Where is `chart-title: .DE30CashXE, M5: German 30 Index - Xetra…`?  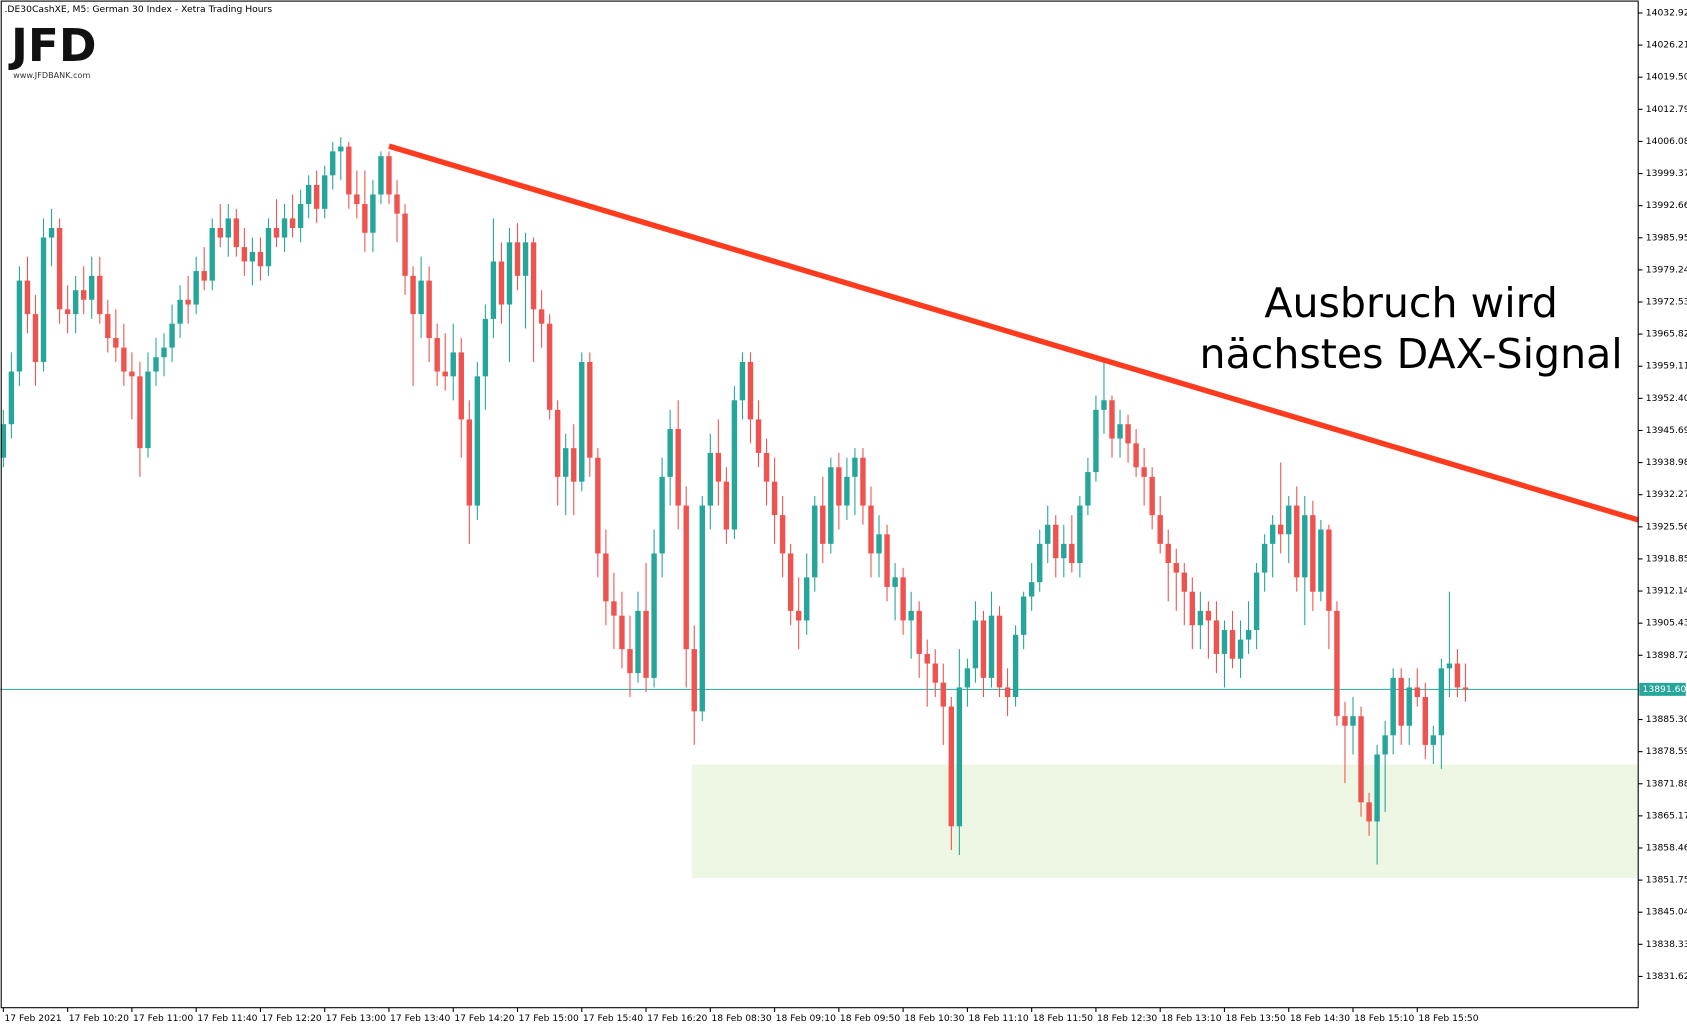 chart-title: .DE30CashXE, M5: German 30 Index - Xetra… is located at coordinates (138, 9).